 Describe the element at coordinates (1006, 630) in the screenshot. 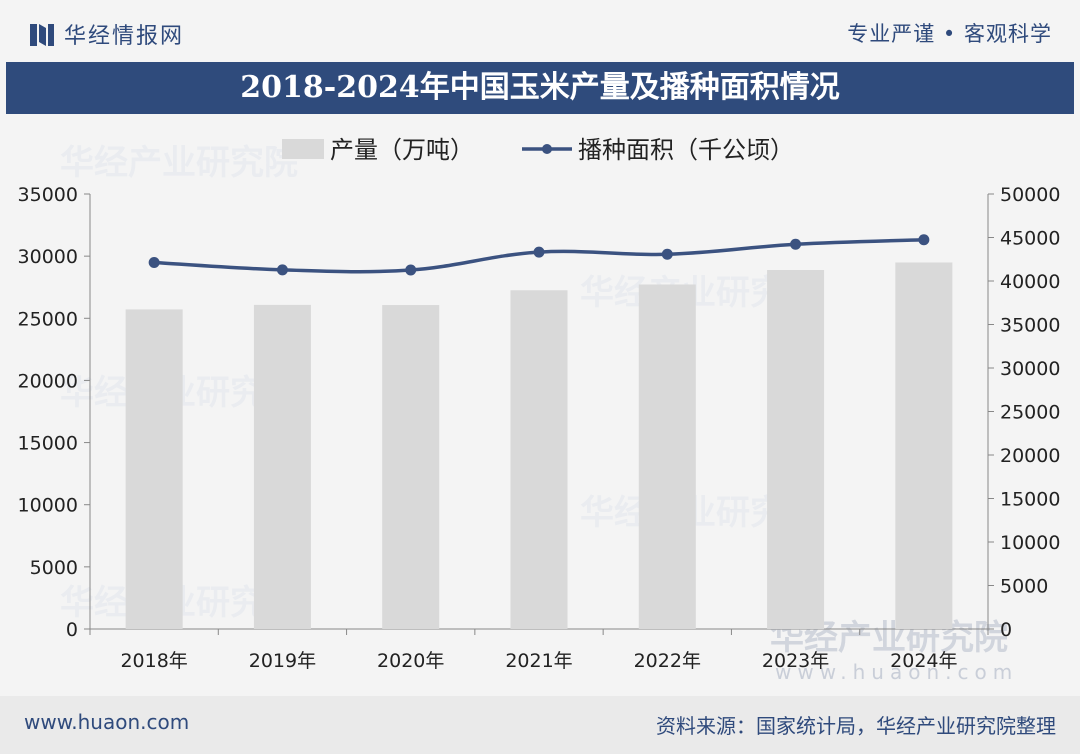

I see `y-right-tick-label: 0` at that location.